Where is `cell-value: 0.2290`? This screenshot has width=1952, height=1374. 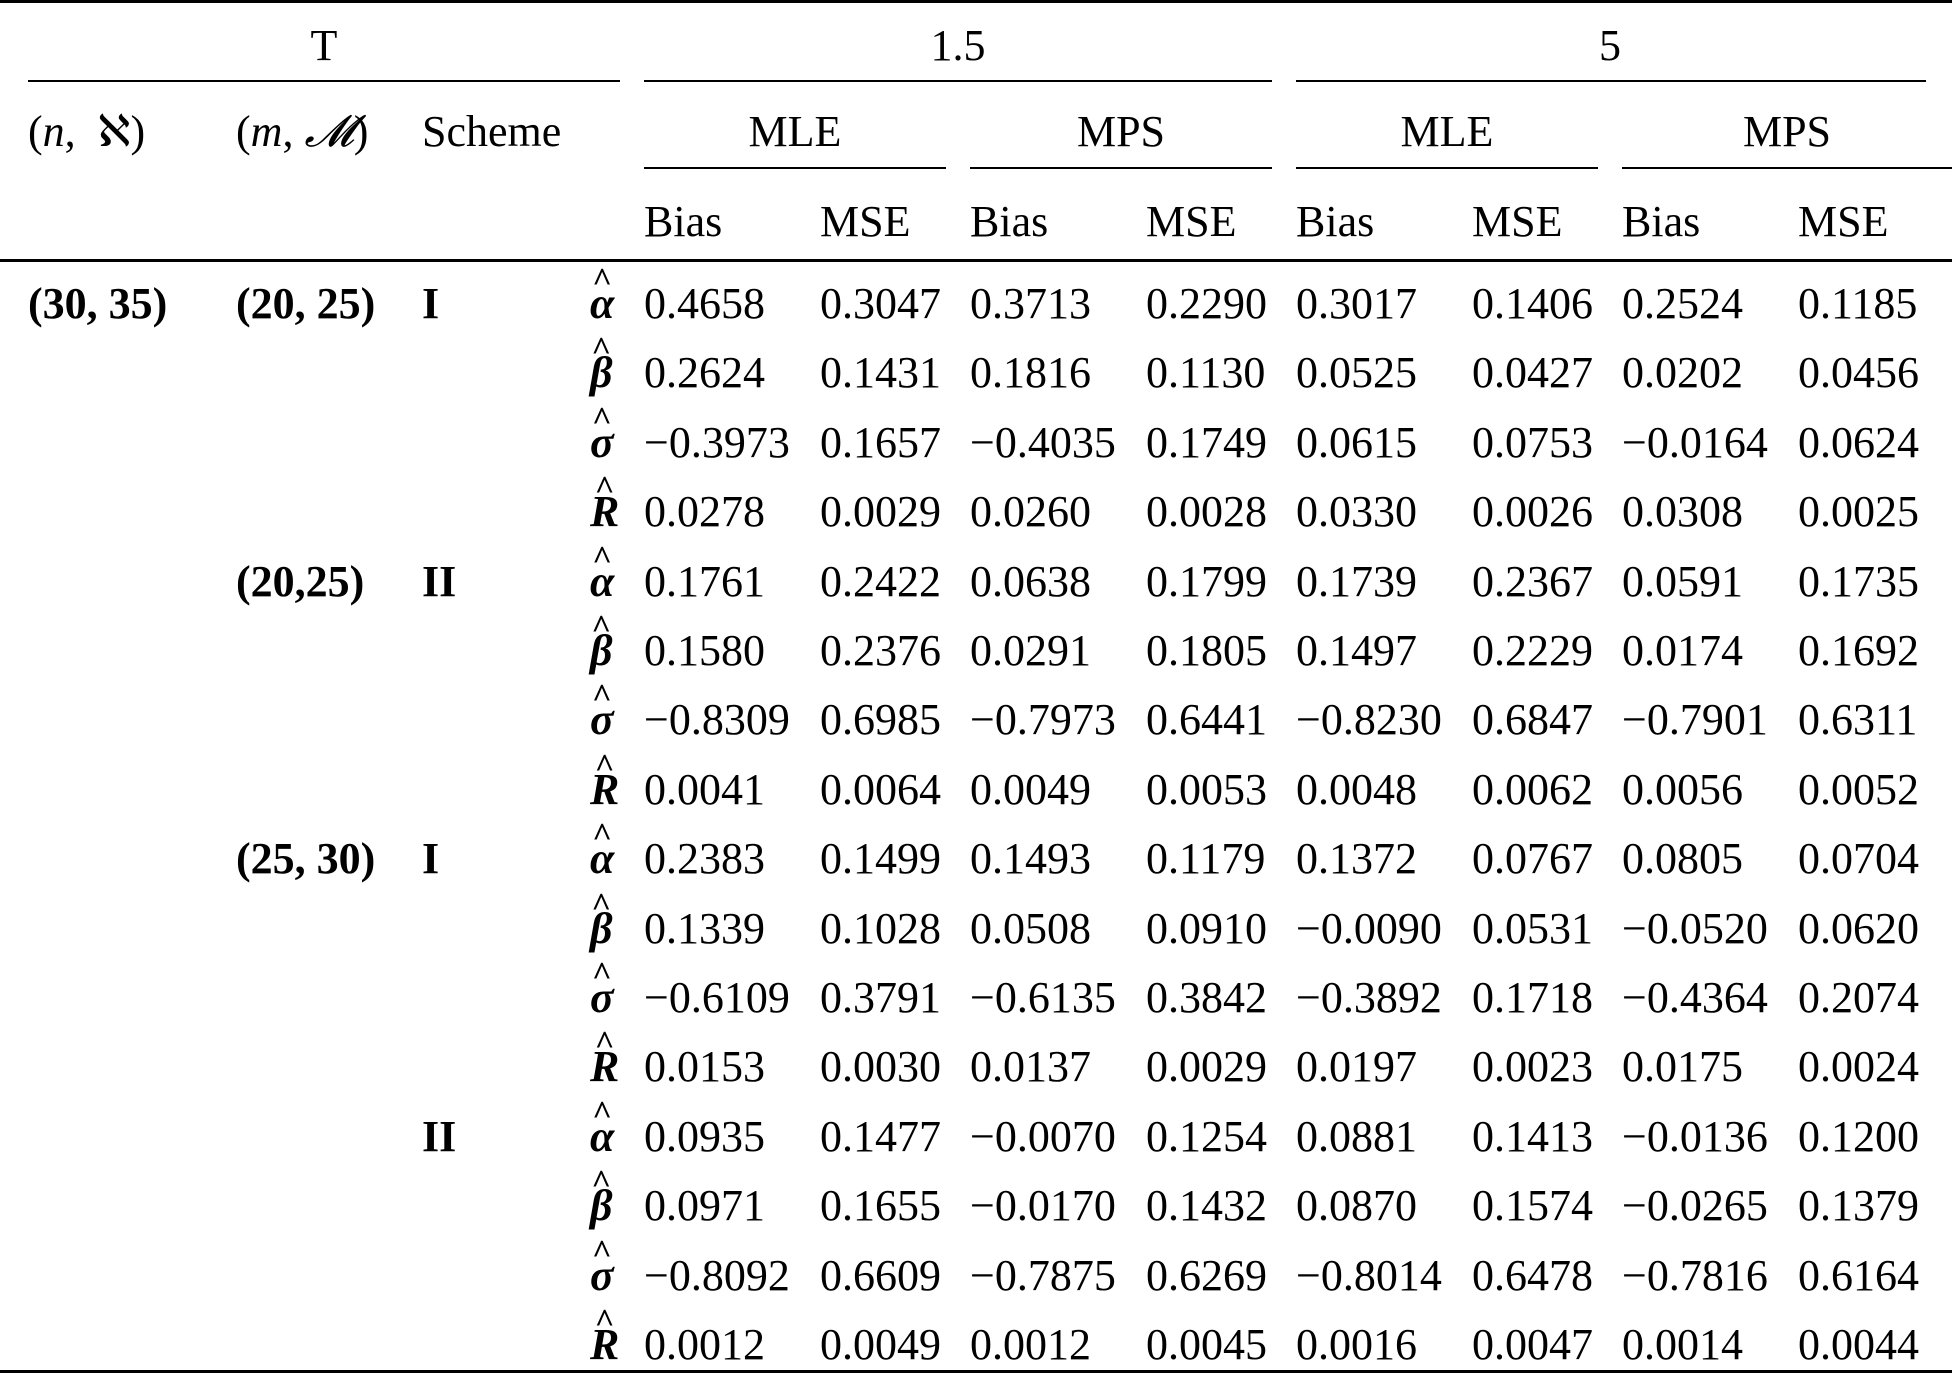
cell-value: 0.2290 is located at coordinates (1206, 303).